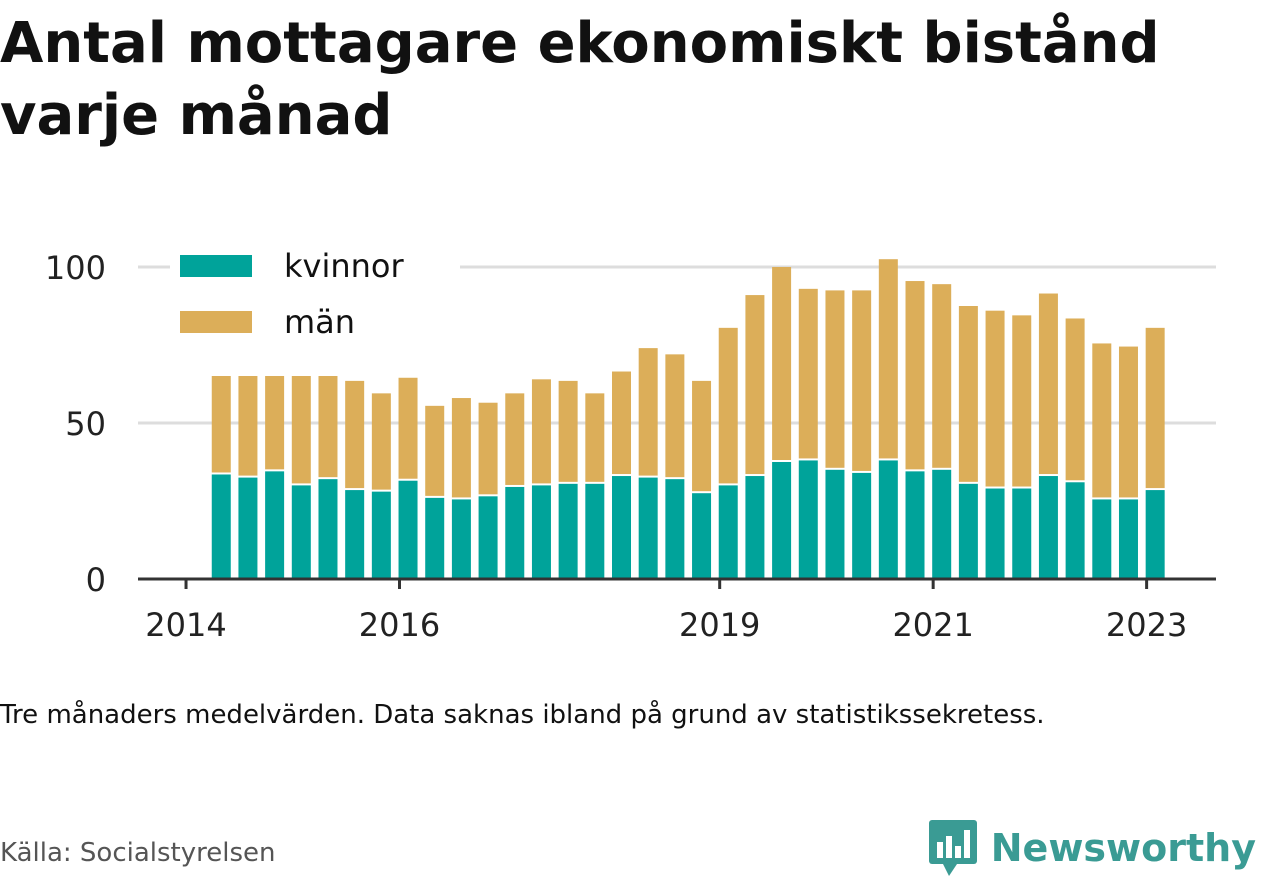 This screenshot has width=1262, height=879. What do you see at coordinates (319, 322) in the screenshot?
I see `legend-label-man: män` at bounding box center [319, 322].